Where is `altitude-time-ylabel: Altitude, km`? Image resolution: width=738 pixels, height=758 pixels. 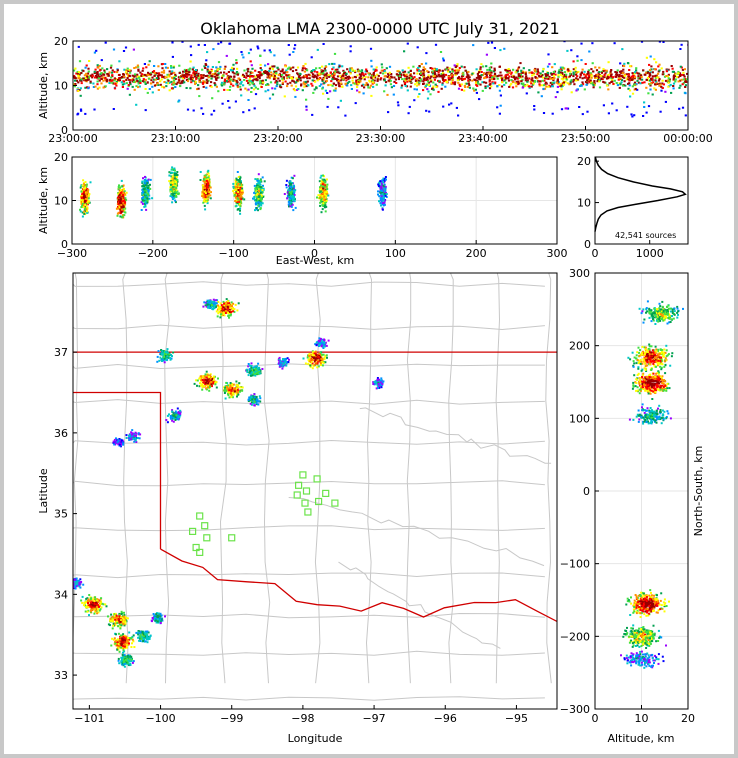 altitude-time-ylabel: Altitude, km is located at coordinates (43, 85).